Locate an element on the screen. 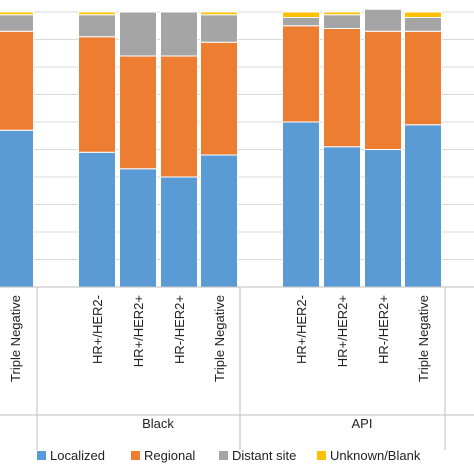  legend-label: Localized is located at coordinates (77, 455).